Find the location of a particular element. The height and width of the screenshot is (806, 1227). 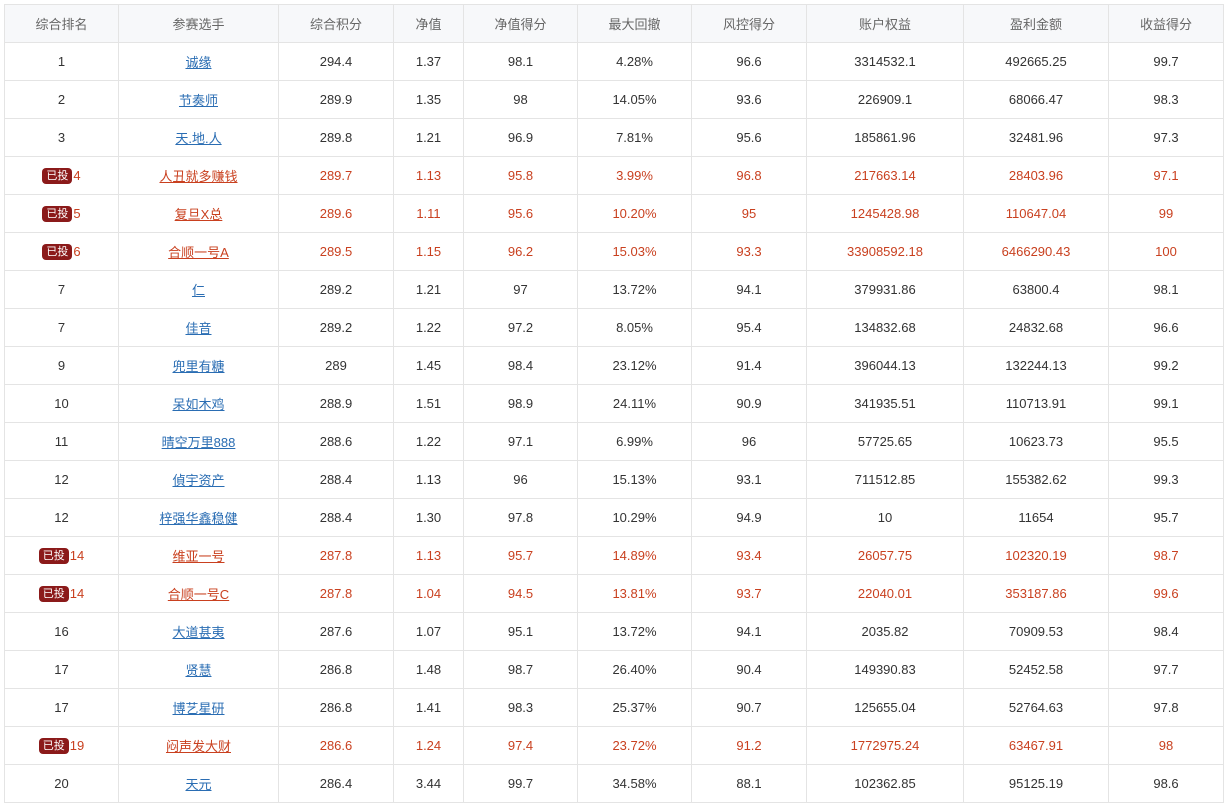

player-link: 兜里有糖 is located at coordinates (198, 366).